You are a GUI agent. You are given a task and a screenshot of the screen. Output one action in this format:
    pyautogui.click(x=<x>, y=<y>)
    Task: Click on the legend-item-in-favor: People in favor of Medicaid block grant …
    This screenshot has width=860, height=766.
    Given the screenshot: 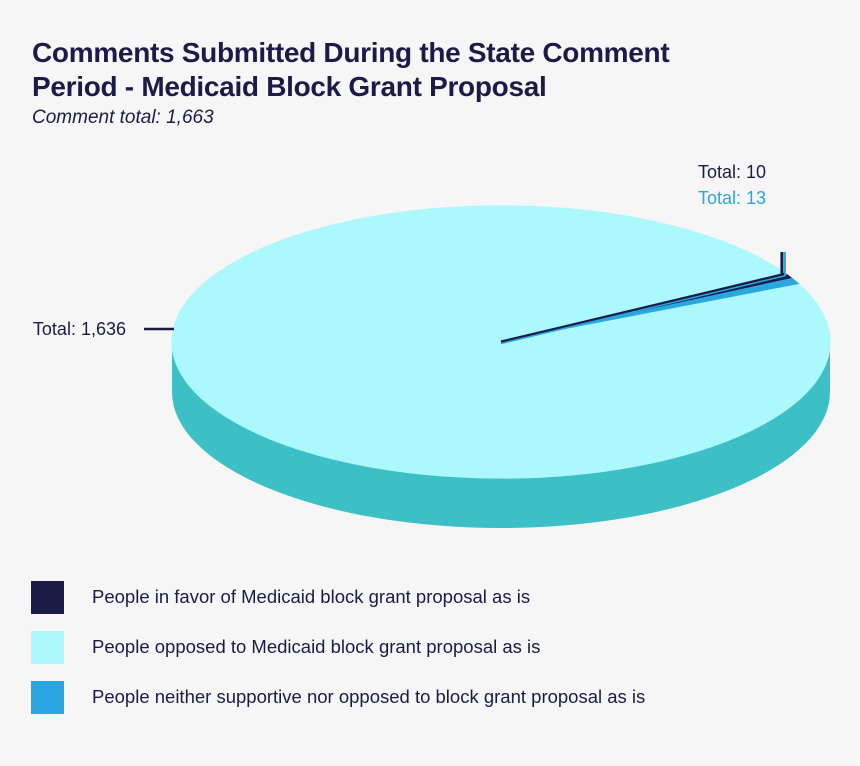 What is the action you would take?
    pyautogui.click(x=338, y=597)
    